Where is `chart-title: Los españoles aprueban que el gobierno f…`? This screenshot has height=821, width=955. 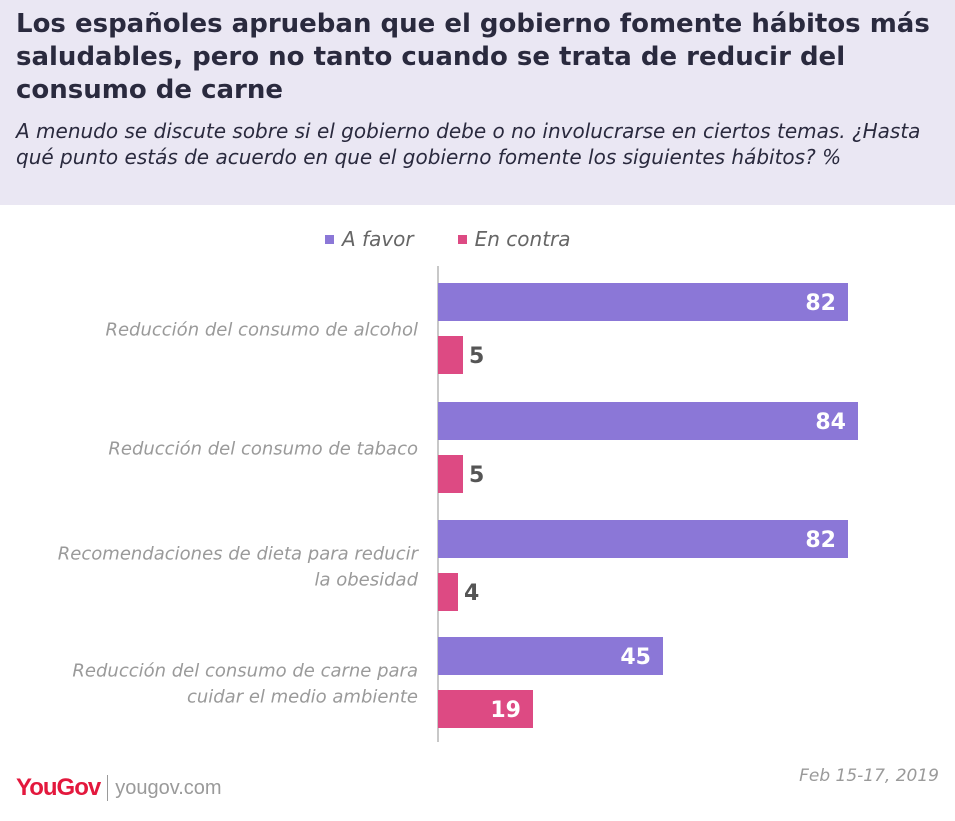 chart-title: Los españoles aprueban que el gobierno f… is located at coordinates (473, 57).